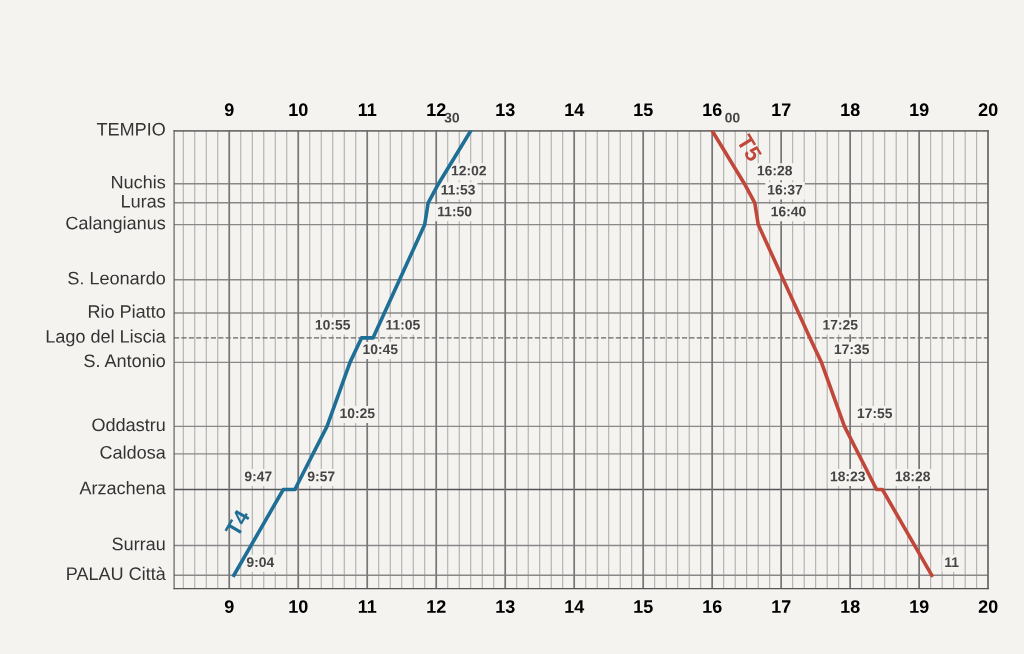  Describe the element at coordinates (850, 110) in the screenshot. I see `x2-tick-label: 18` at that location.